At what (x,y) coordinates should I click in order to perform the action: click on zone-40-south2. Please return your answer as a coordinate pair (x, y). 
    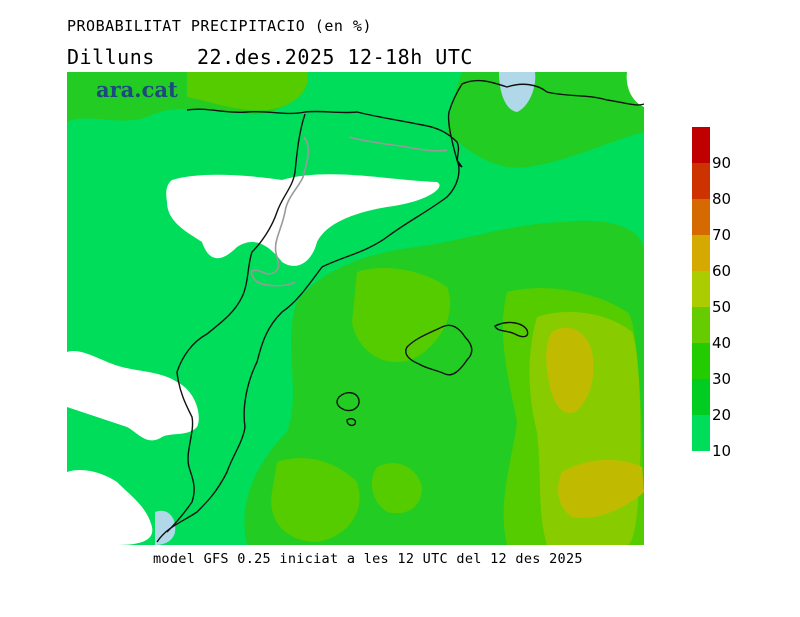
    Looking at the image, I should click on (396, 488).